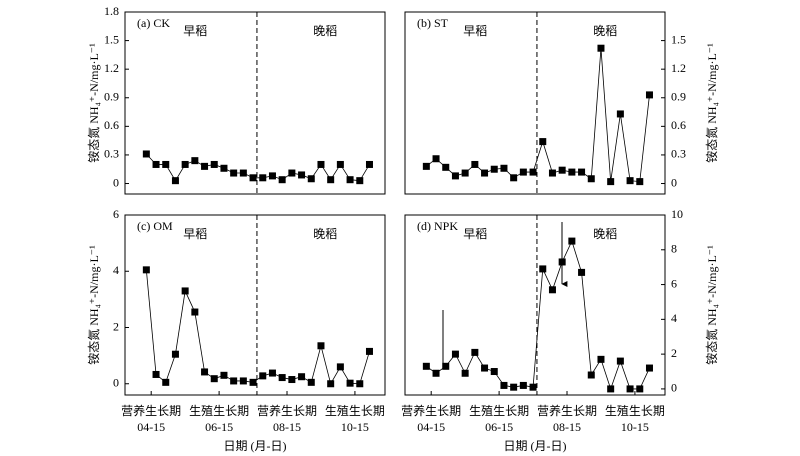 Image resolution: width=800 pixels, height=456 pixels. Describe the element at coordinates (153, 23) in the screenshot. I see `panel-title: (a) CK` at that location.